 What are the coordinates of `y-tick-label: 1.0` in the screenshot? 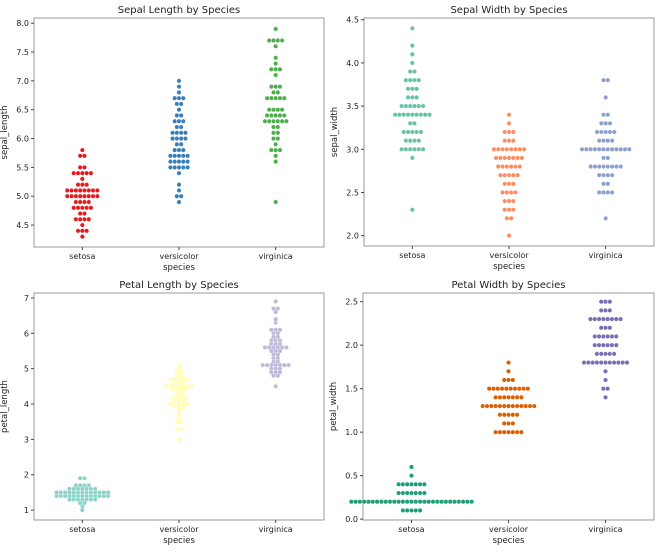 It's located at (351, 432).